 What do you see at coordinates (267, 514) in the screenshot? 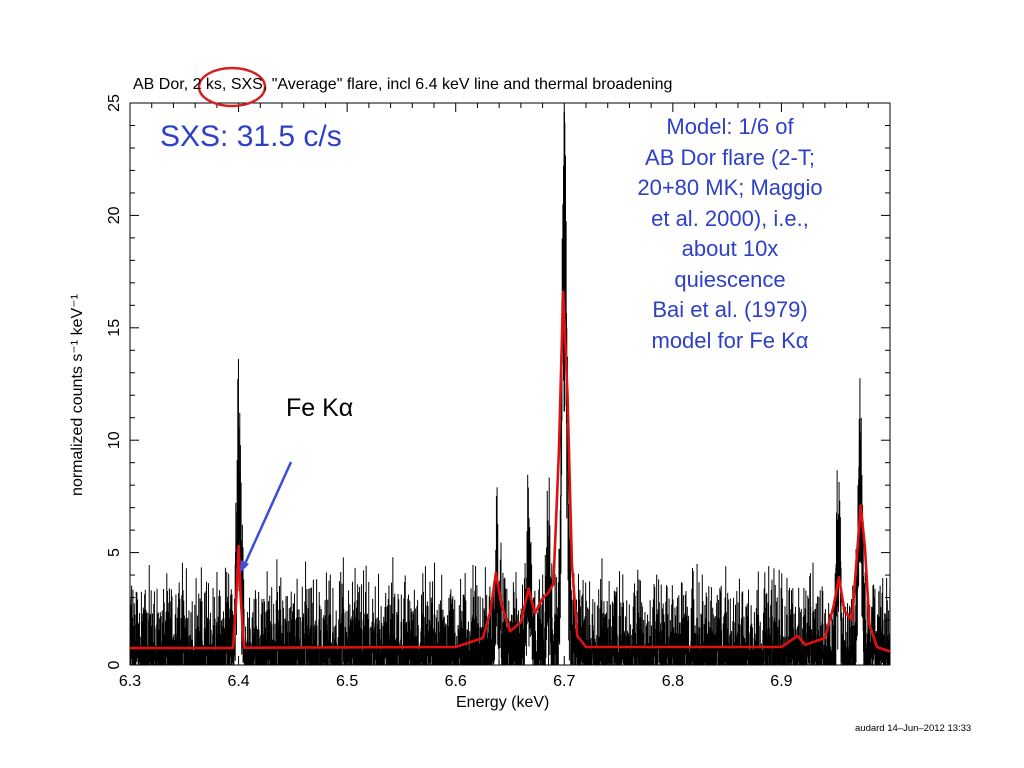
I see `fe-k-alpha-arrow` at bounding box center [267, 514].